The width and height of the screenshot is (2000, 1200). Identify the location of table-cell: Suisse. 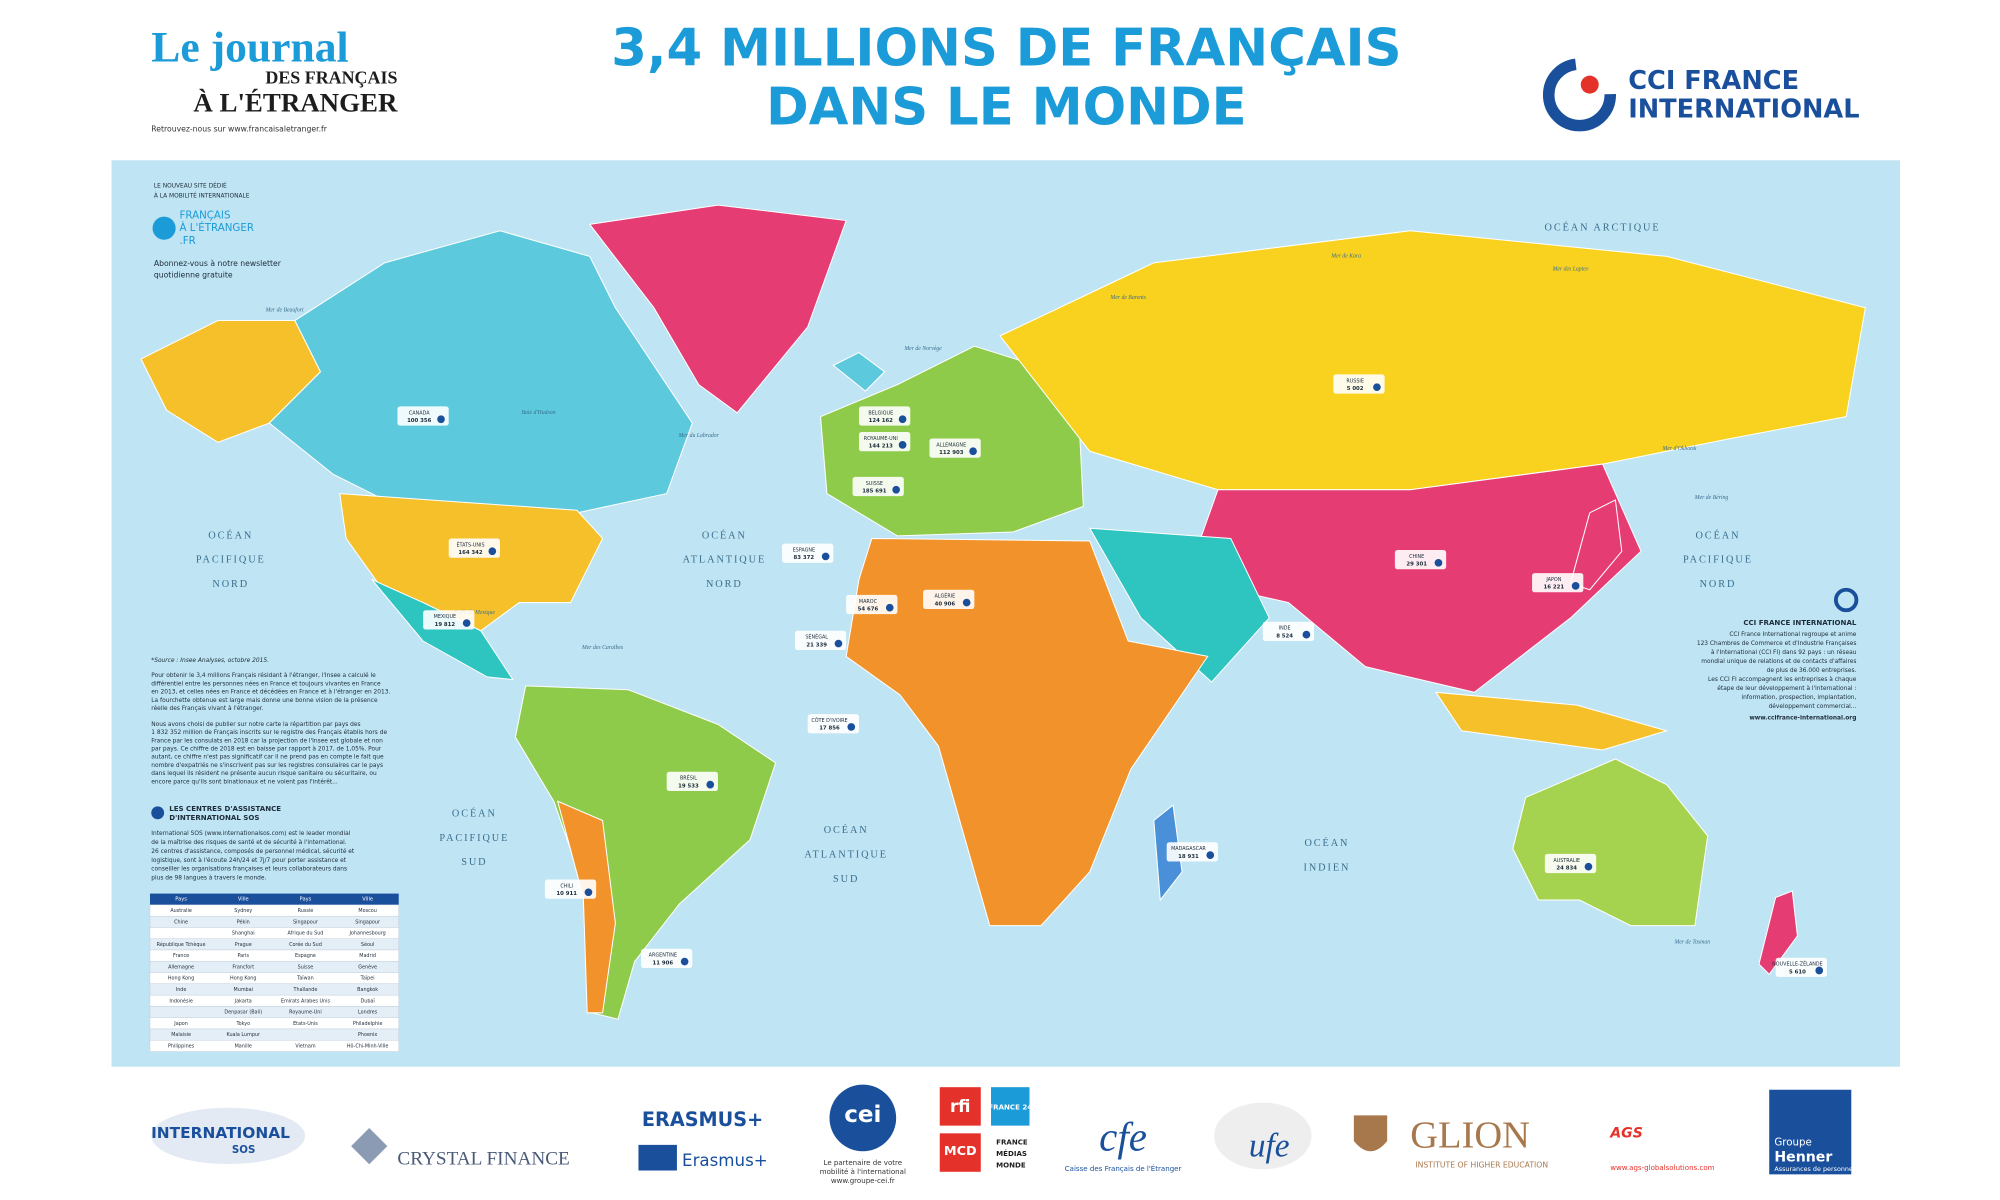
(306, 967).